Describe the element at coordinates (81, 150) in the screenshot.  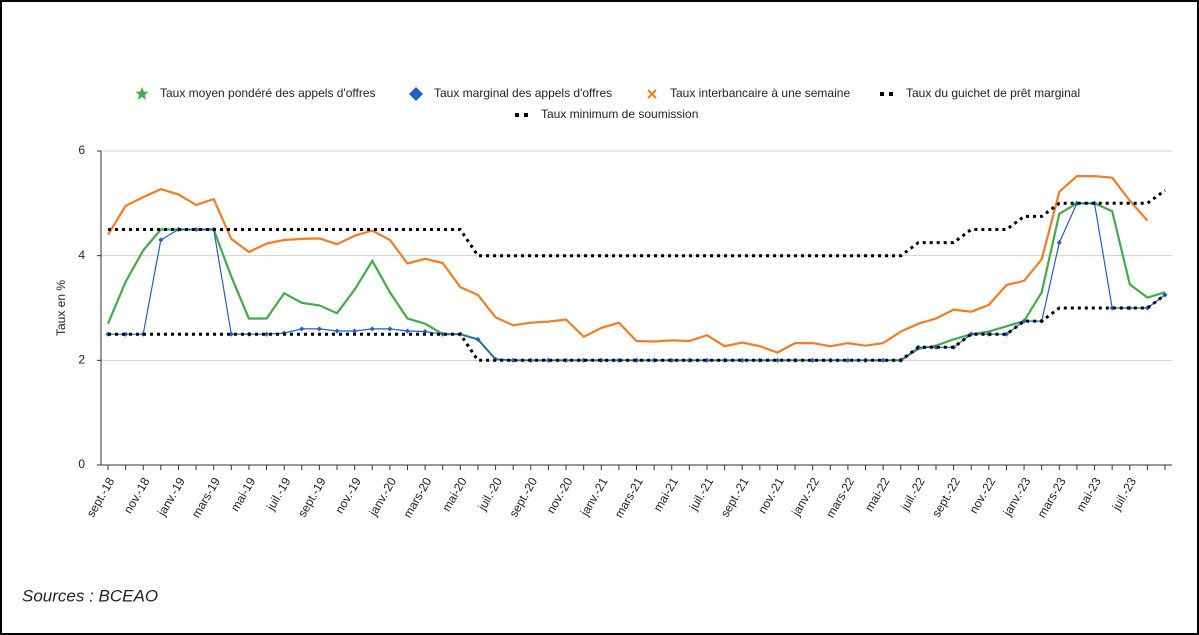
I see `y-tick-label: 6` at that location.